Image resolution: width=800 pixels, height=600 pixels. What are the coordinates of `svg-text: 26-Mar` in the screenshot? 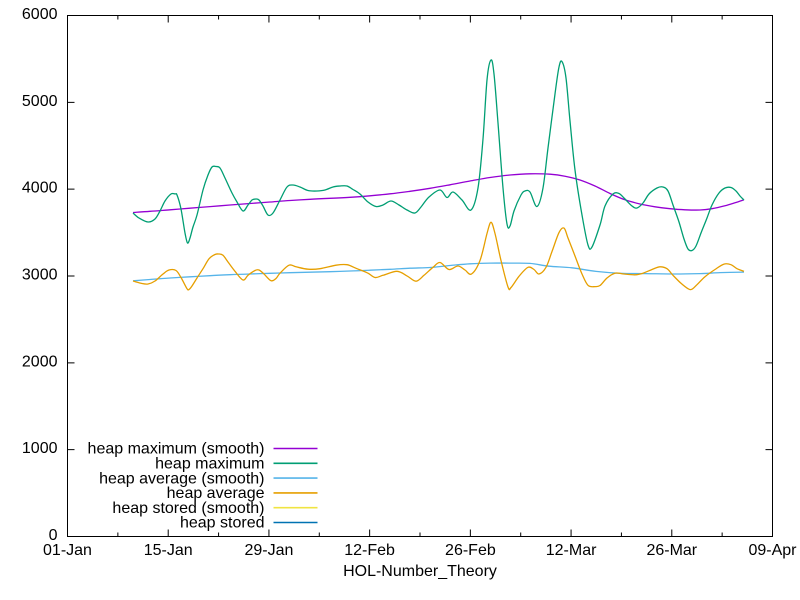 It's located at (671, 550).